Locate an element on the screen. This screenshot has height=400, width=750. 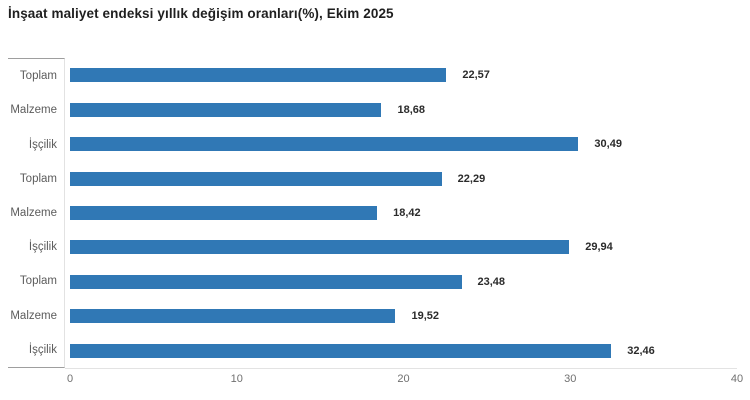
bar-row: 22,57 is located at coordinates (403, 75).